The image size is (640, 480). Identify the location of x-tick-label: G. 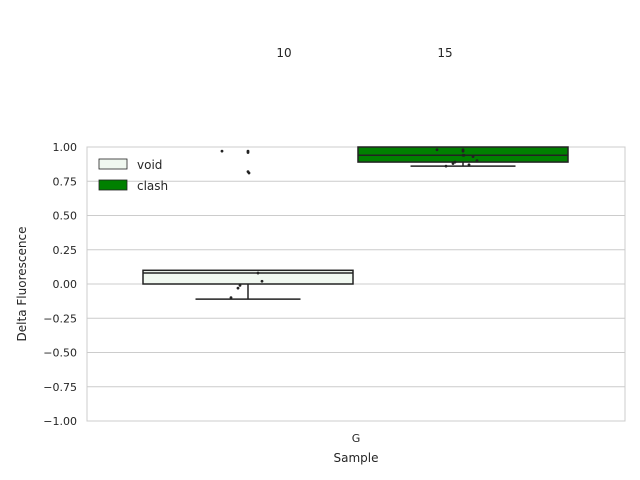
(356, 438).